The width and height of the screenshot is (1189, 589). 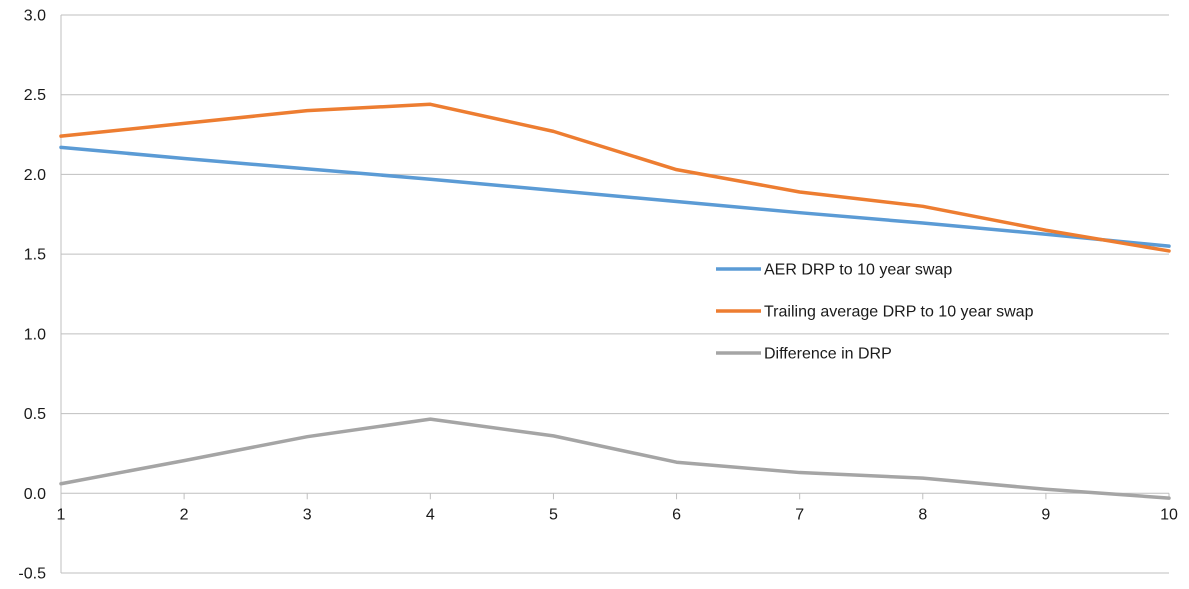 I want to click on x-tick-label: 3, so click(x=307, y=514).